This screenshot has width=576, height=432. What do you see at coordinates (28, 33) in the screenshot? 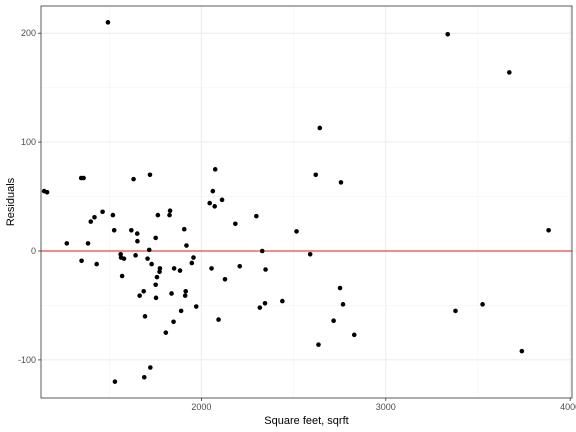
I see `y-tick-label: 200` at bounding box center [28, 33].